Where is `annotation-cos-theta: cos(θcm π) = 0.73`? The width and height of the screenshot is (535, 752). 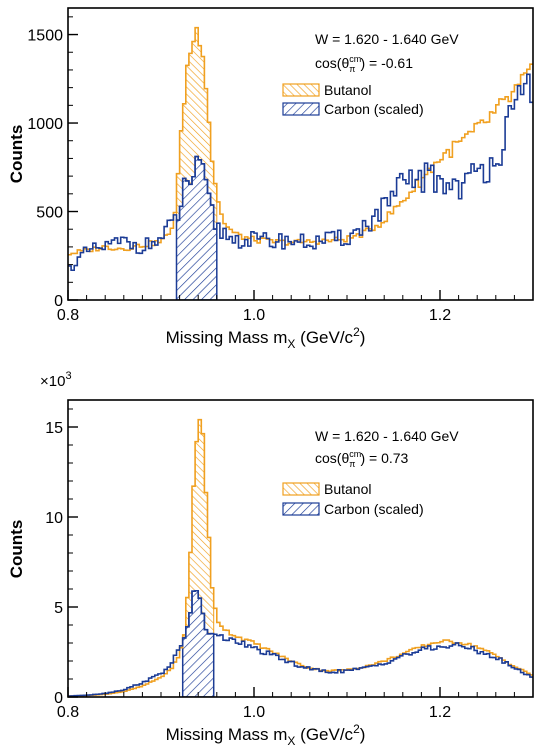 annotation-cos-theta: cos(θcm π) = 0.73 is located at coordinates (362, 459).